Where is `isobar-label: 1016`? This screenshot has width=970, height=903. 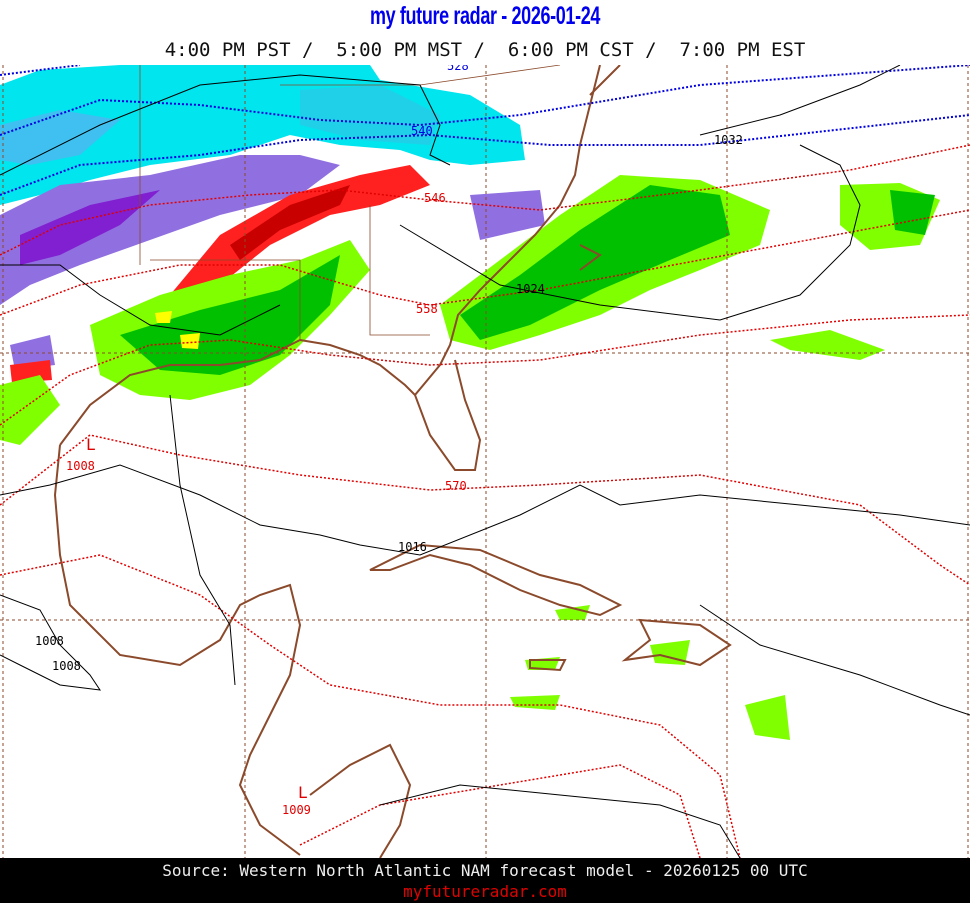 isobar-label: 1016 is located at coordinates (412, 547).